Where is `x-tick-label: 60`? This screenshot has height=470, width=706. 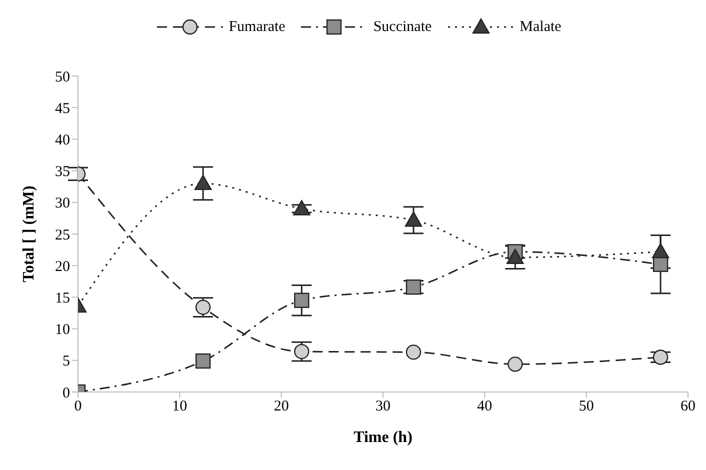
x-tick-label: 60 is located at coordinates (688, 406).